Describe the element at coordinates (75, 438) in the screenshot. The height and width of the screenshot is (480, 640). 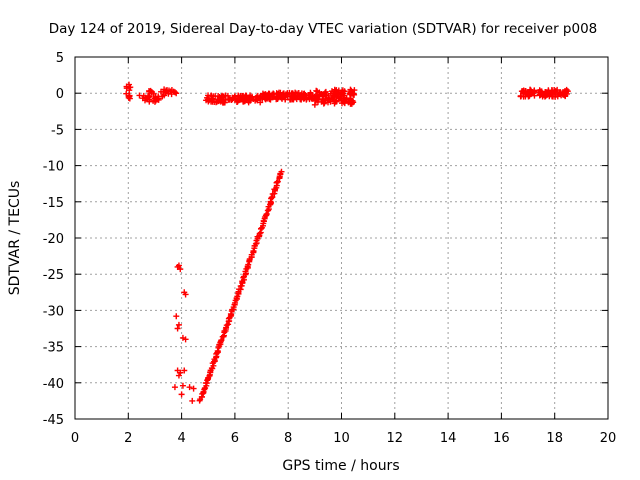
I see `x-tick-label: 0` at that location.